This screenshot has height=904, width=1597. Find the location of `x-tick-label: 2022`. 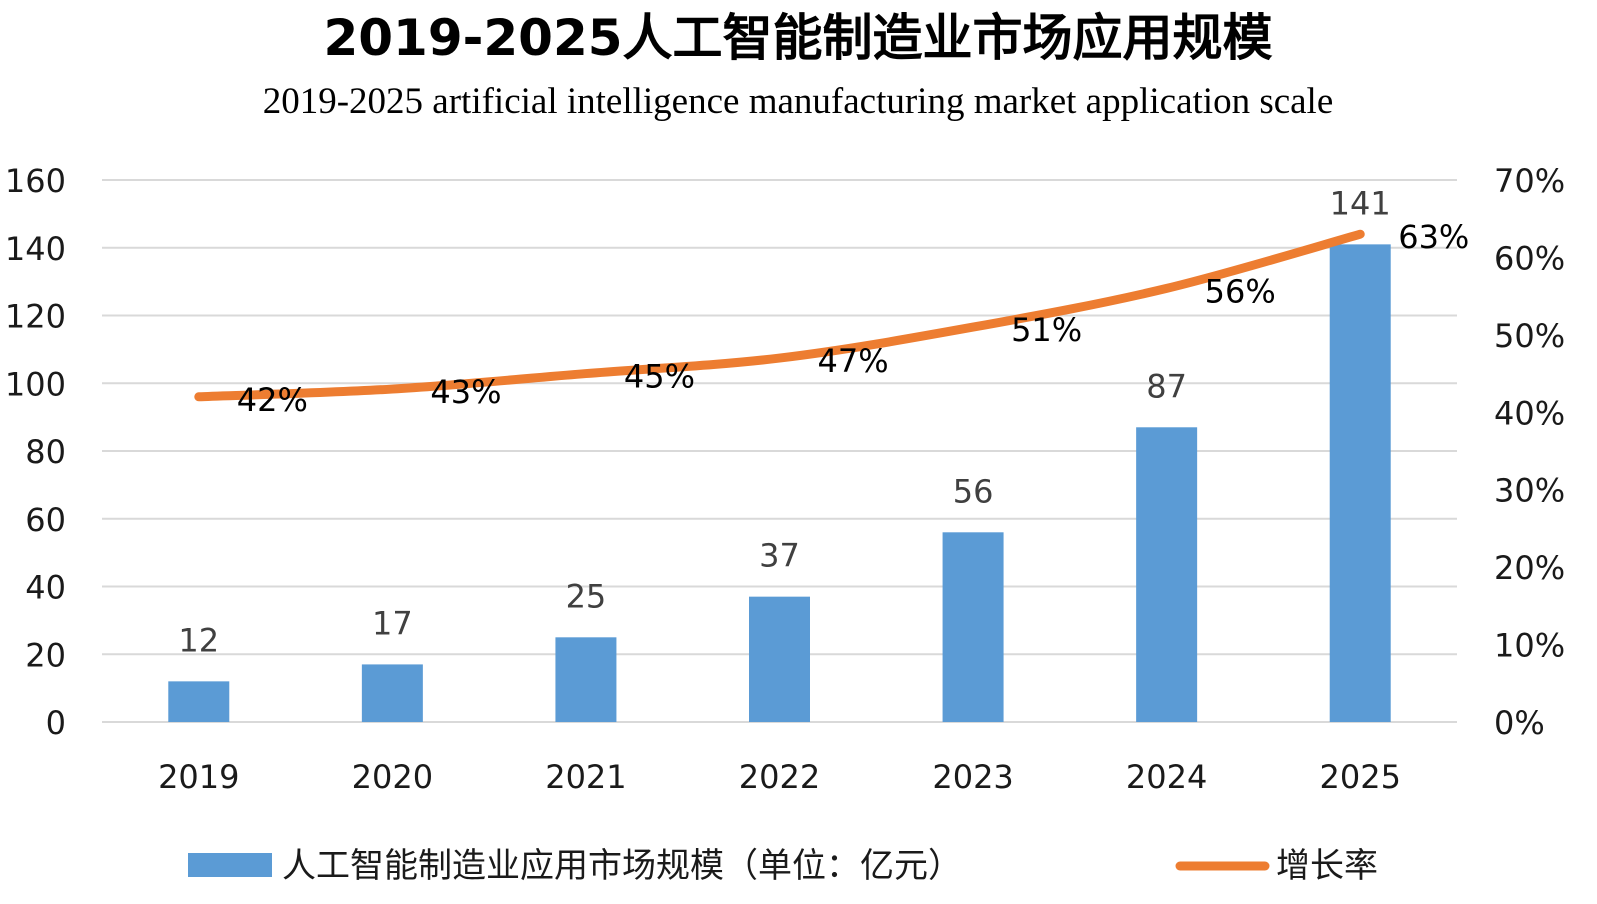

x-tick-label: 2022 is located at coordinates (779, 777).